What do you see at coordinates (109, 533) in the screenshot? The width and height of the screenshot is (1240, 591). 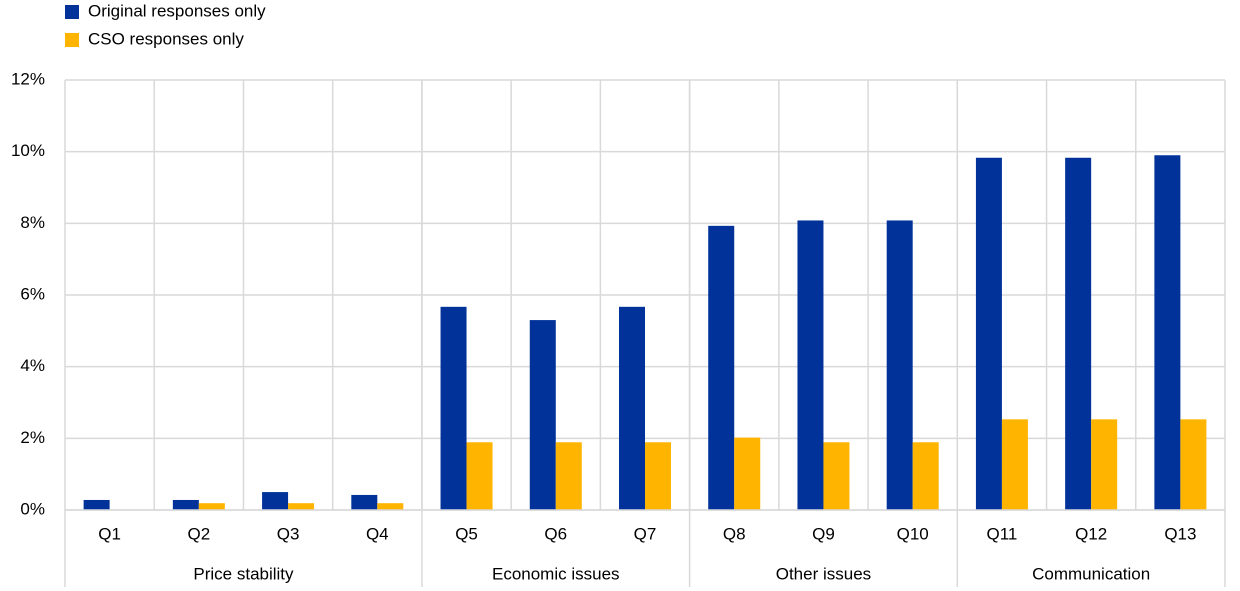 I see `x-tick-label: Q1` at bounding box center [109, 533].